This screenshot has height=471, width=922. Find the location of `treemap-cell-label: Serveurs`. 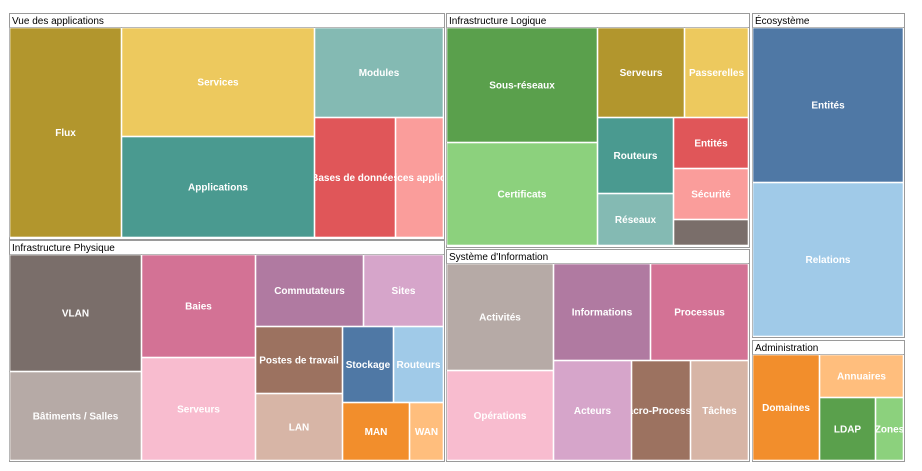

treemap-cell-label: Serveurs is located at coordinates (198, 410).